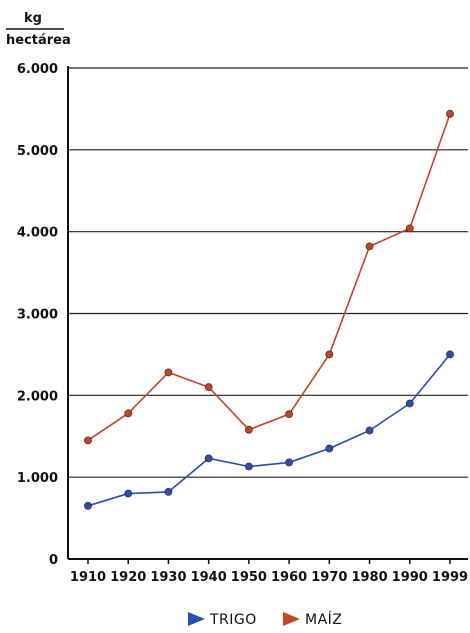 This screenshot has width=470, height=633. I want to click on x-tick-label-1990: 1990, so click(410, 577).